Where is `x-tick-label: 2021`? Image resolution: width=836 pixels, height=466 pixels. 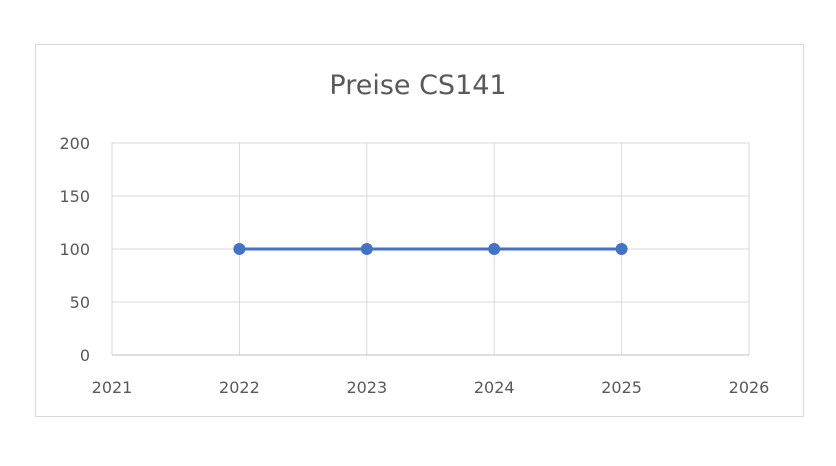
x-tick-label: 2021 is located at coordinates (112, 387).